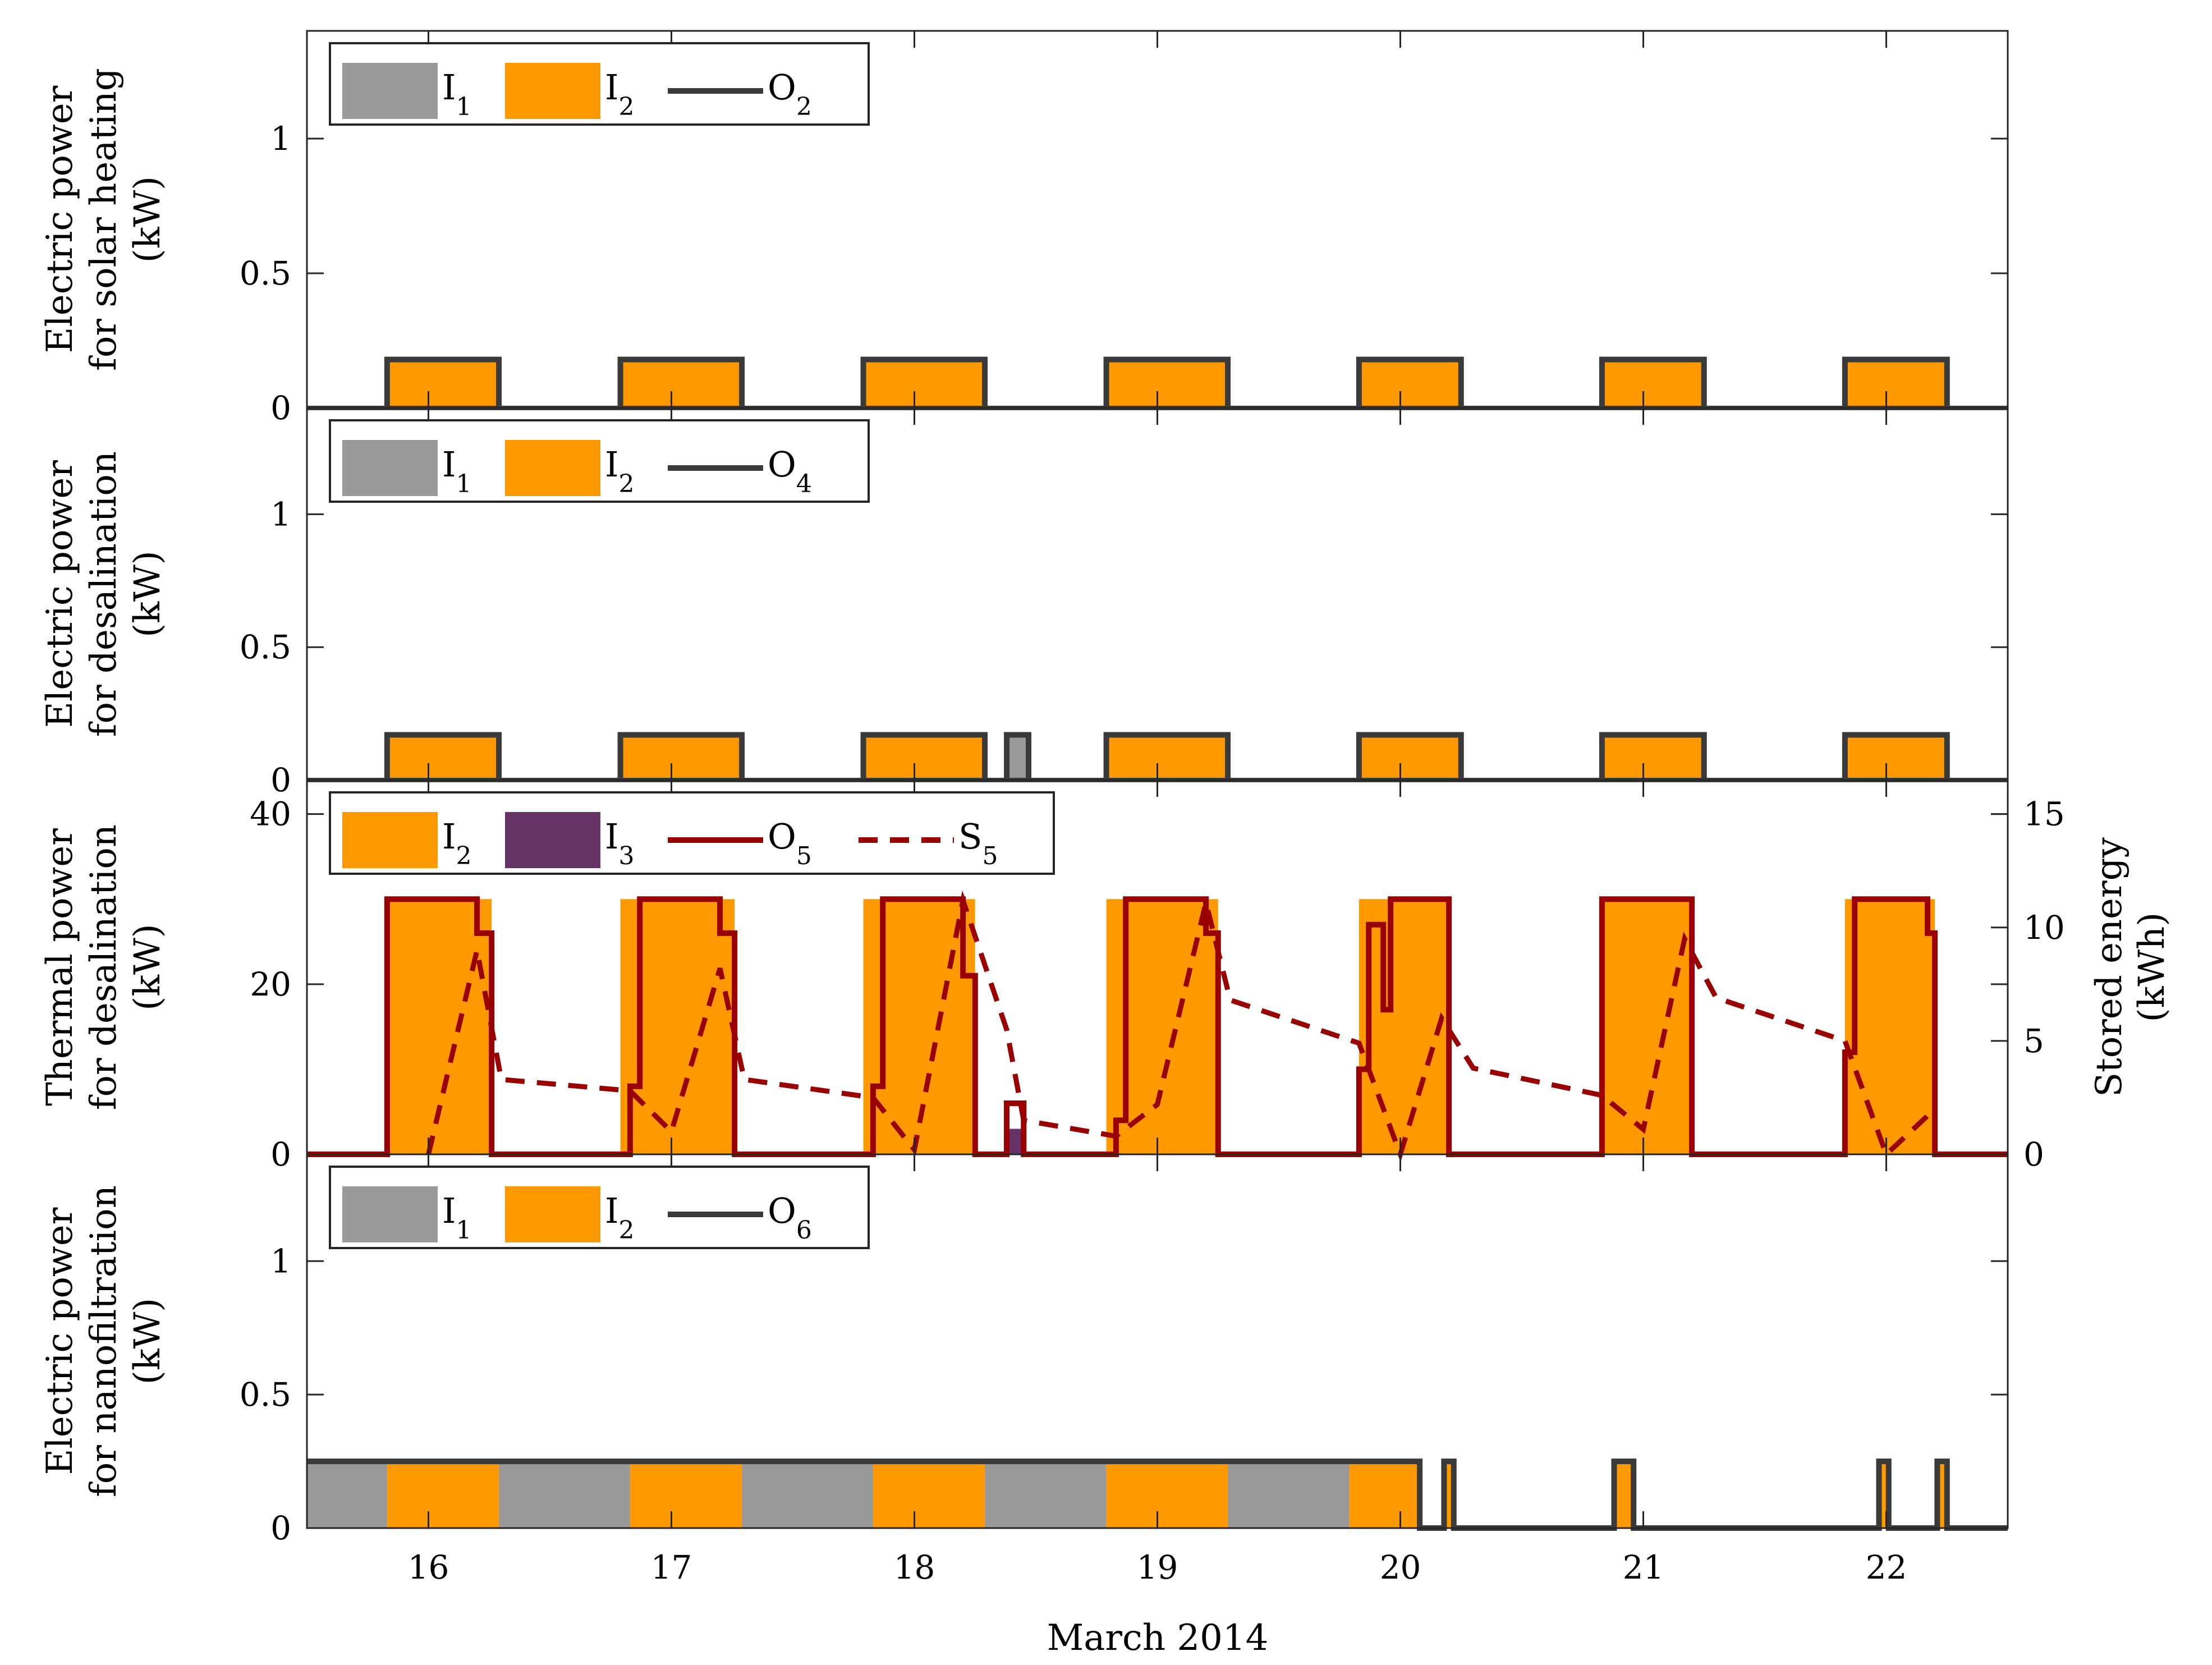 The image size is (2212, 1665). What do you see at coordinates (2033, 1154) in the screenshot?
I see `y2-tick-label: 0` at bounding box center [2033, 1154].